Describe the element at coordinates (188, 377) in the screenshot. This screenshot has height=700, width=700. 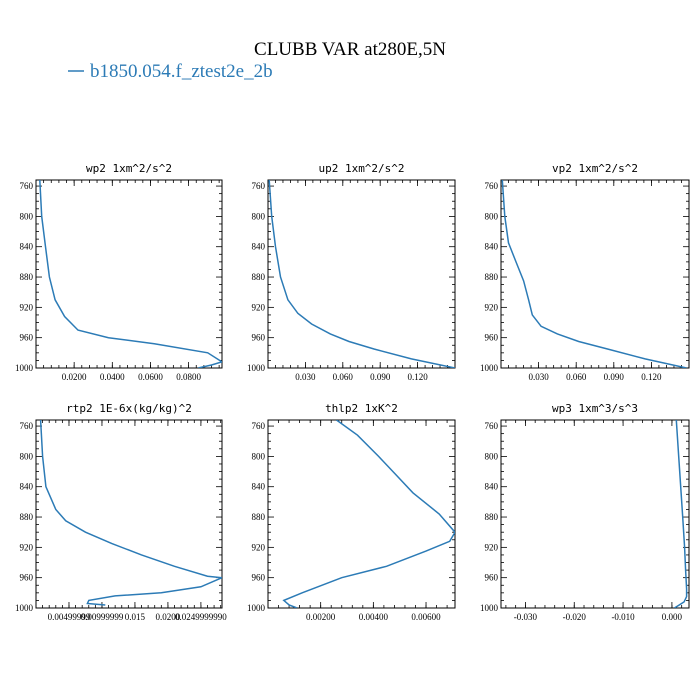
I see `x-tick-label: 0.0800` at that location.